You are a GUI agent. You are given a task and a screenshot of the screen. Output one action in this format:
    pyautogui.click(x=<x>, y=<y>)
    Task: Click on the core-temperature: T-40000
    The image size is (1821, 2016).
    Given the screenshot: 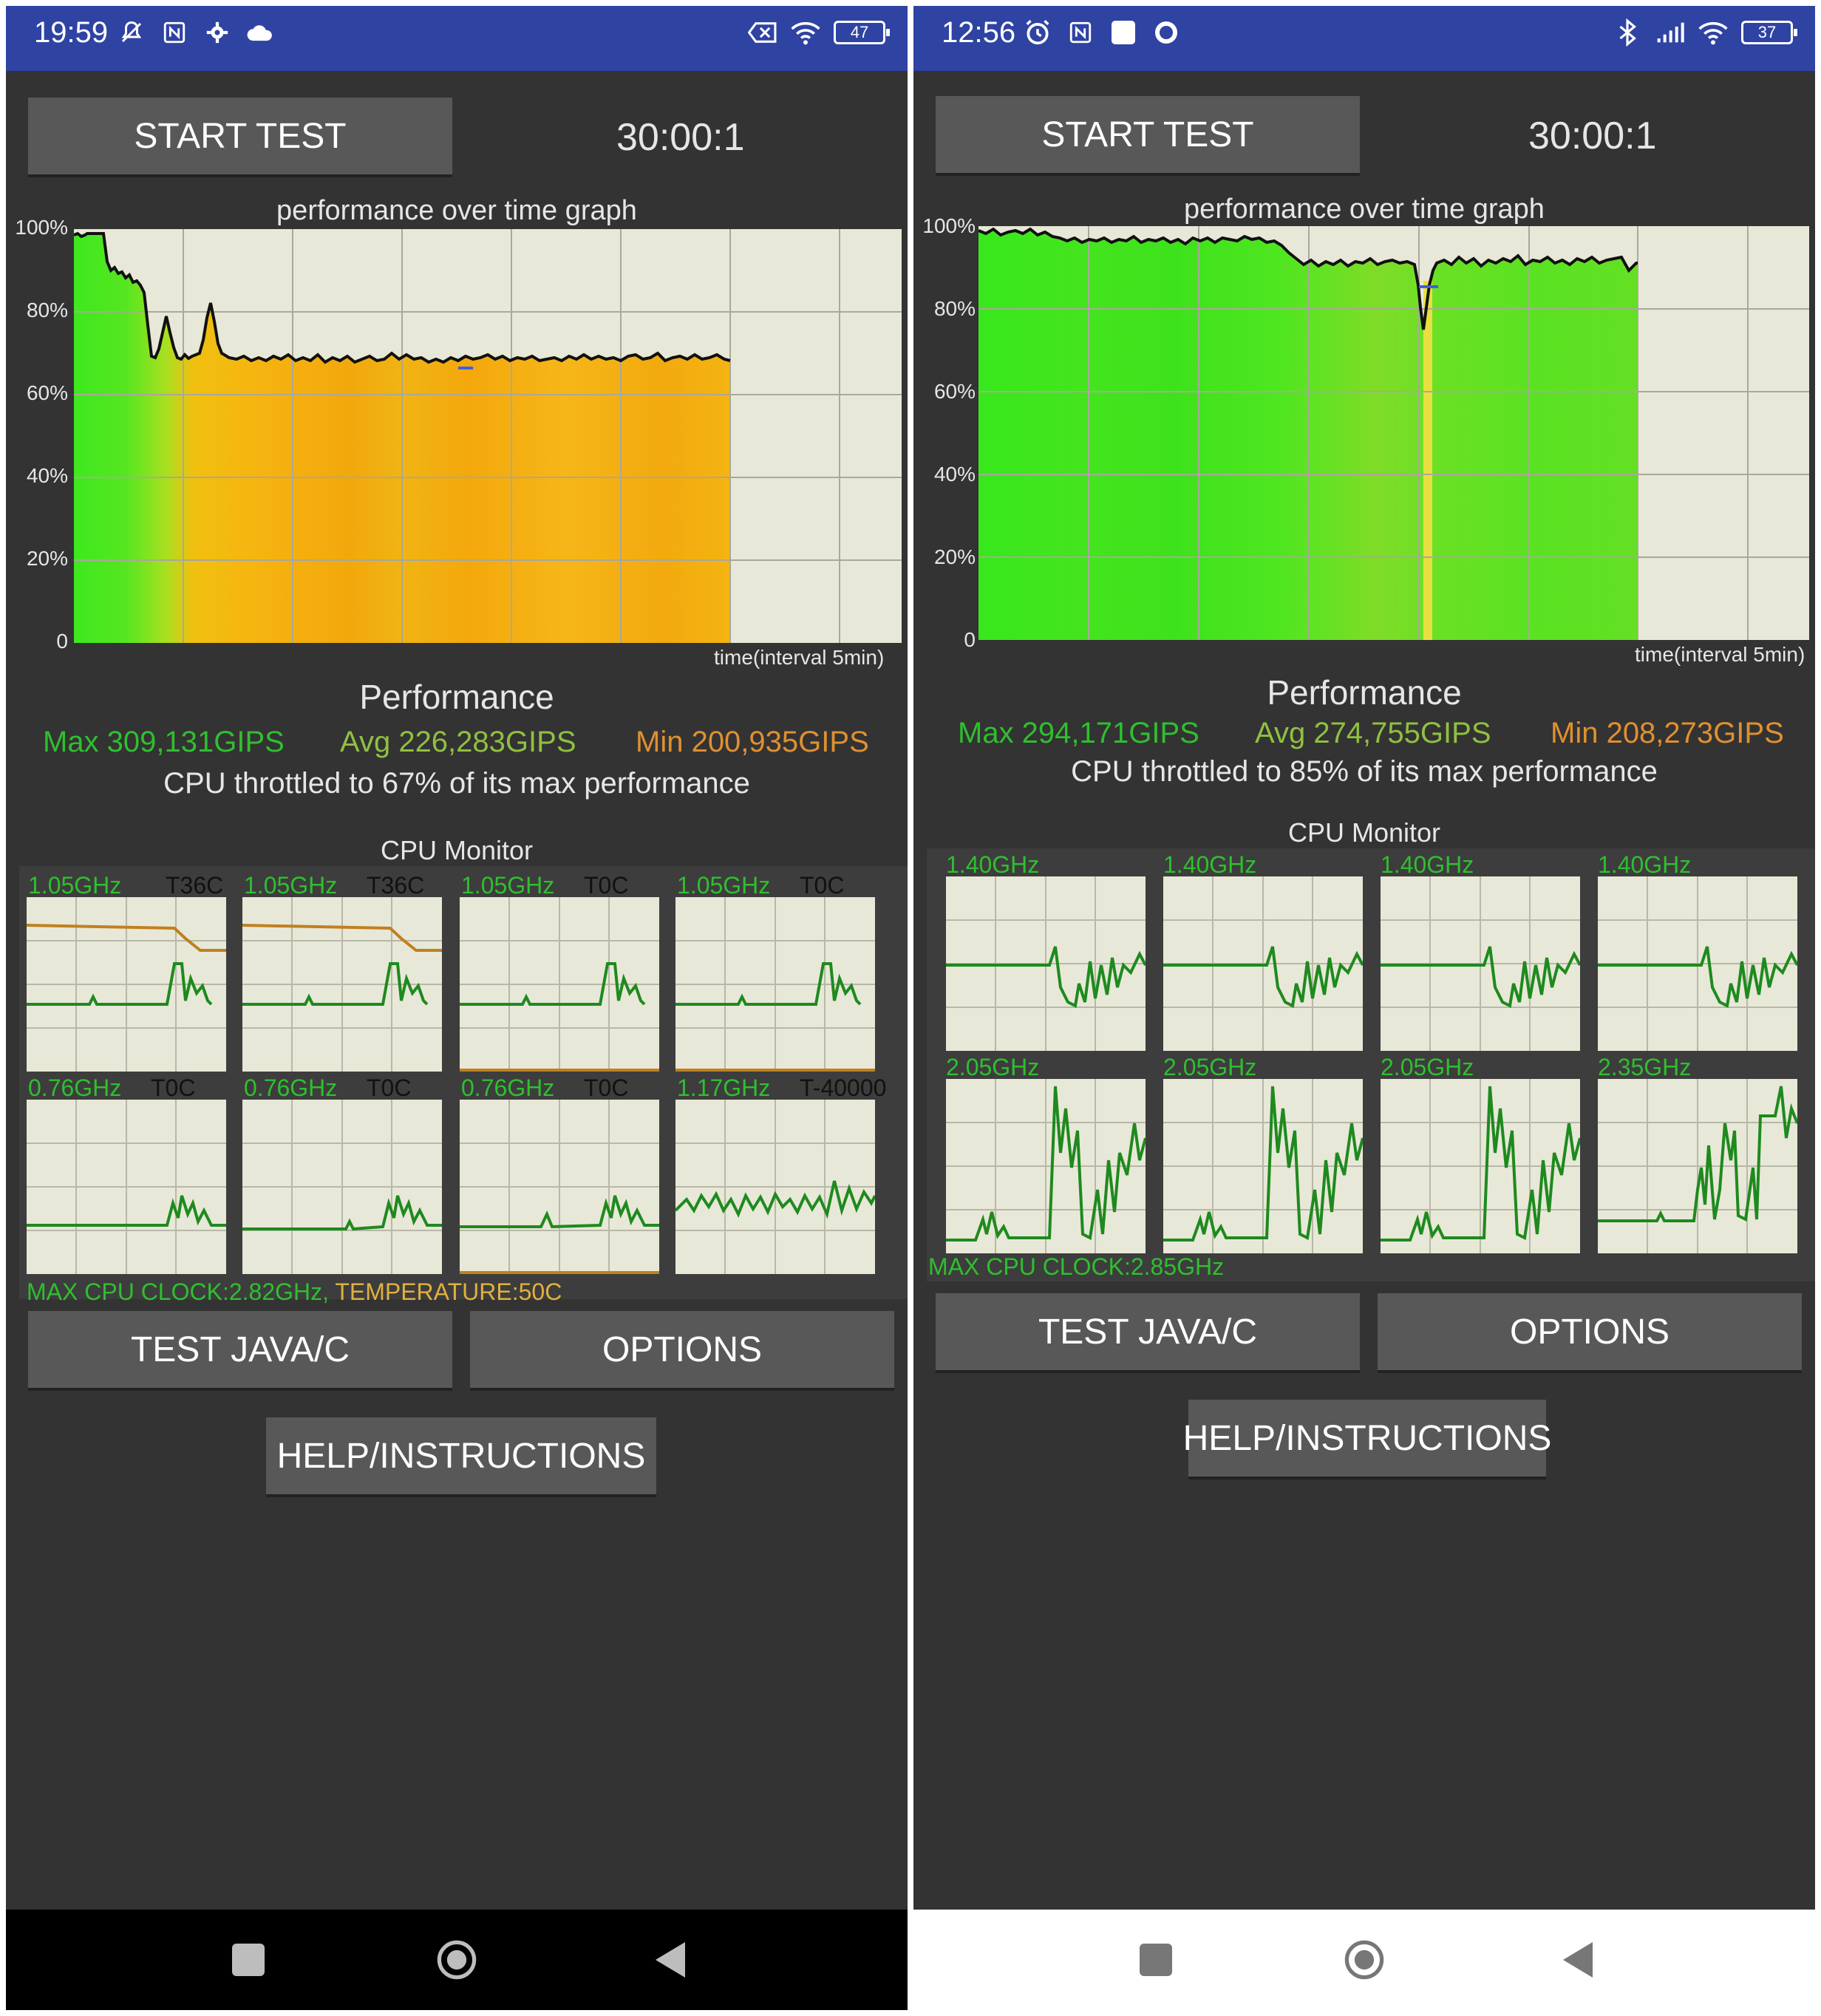 What is the action you would take?
    pyautogui.click(x=843, y=1088)
    